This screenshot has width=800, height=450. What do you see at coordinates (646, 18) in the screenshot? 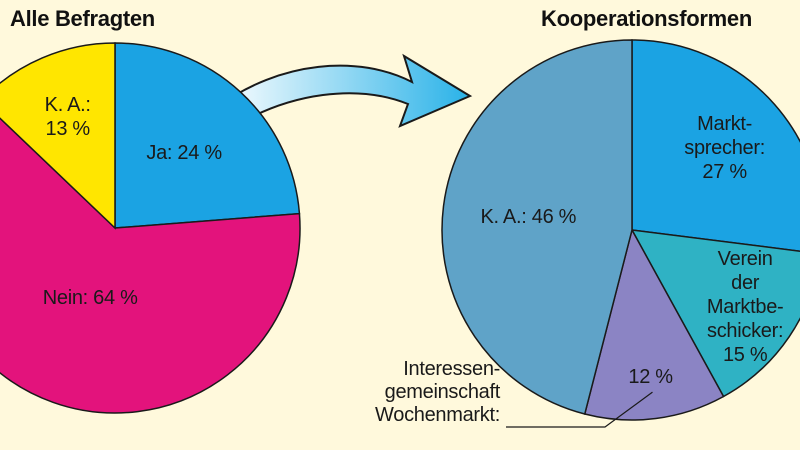
I see `chart-title: Kooperationsformen` at bounding box center [646, 18].